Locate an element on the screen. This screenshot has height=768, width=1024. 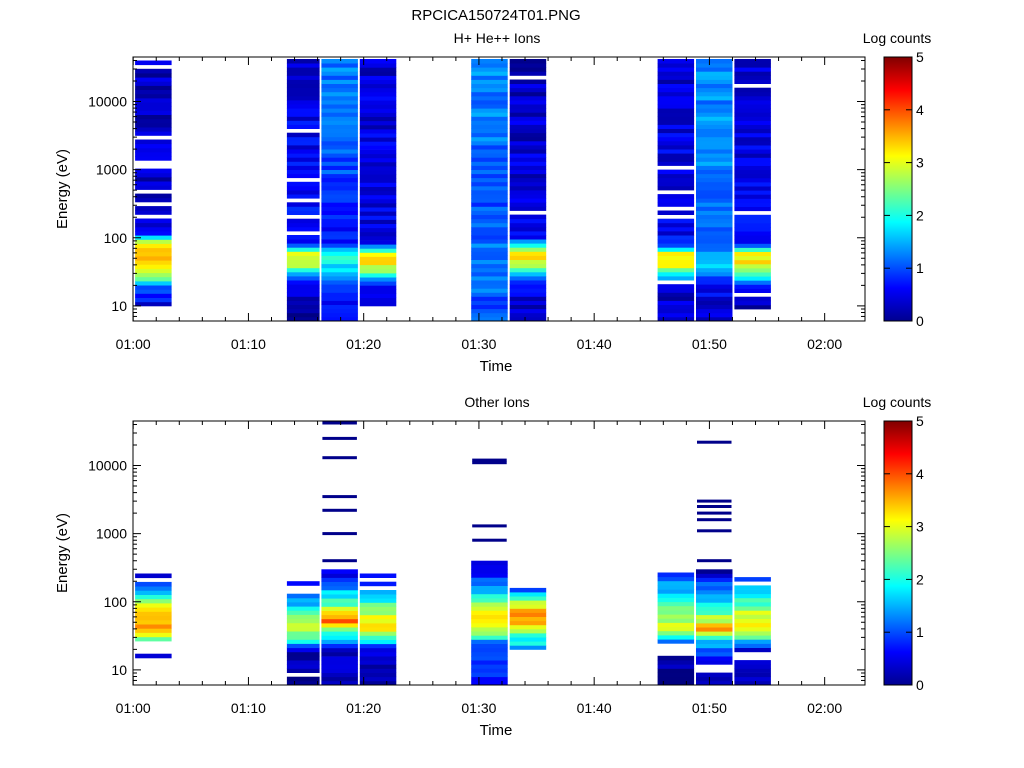
x-tick-label: 01:10 is located at coordinates (248, 344).